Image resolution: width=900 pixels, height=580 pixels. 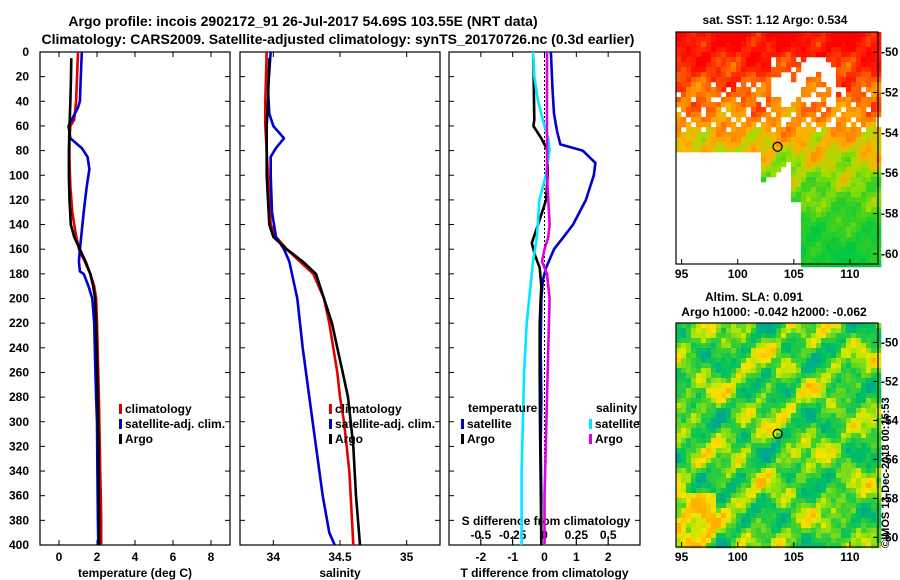 What do you see at coordinates (25, 52) in the screenshot?
I see `y-tick-label: 0` at bounding box center [25, 52].